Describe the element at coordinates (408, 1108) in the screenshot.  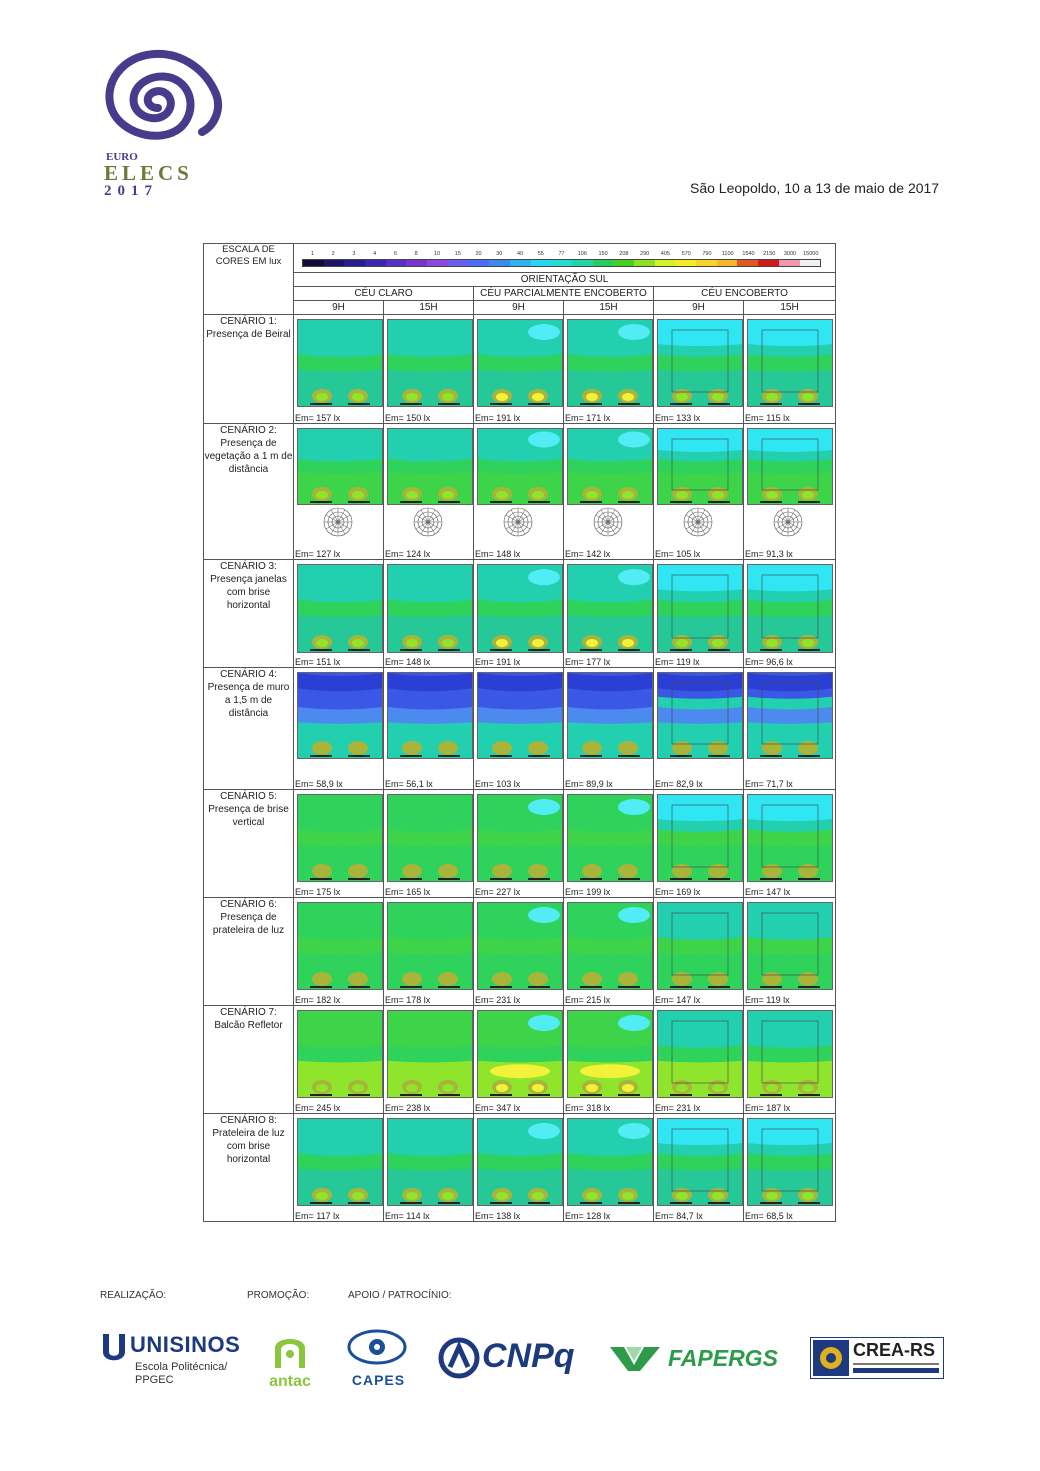
I see `mean-illuminance: Em= 238 lx` at that location.